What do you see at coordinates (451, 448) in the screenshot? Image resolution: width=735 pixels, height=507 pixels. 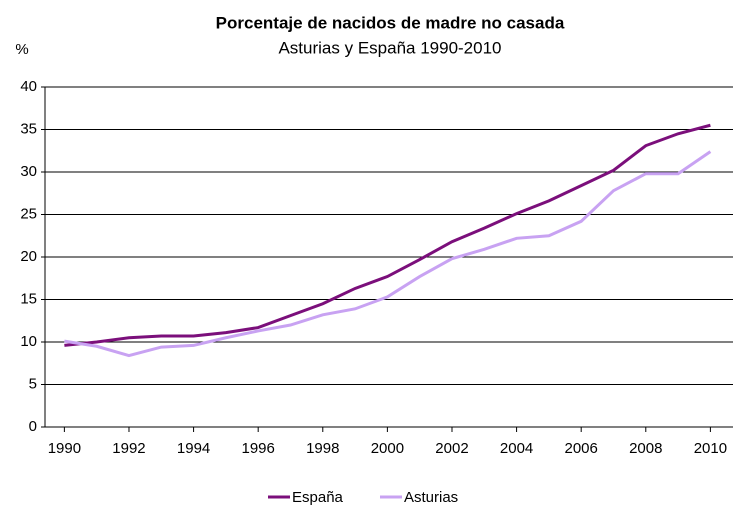 I see `x-tick-label: 2002` at bounding box center [451, 448].